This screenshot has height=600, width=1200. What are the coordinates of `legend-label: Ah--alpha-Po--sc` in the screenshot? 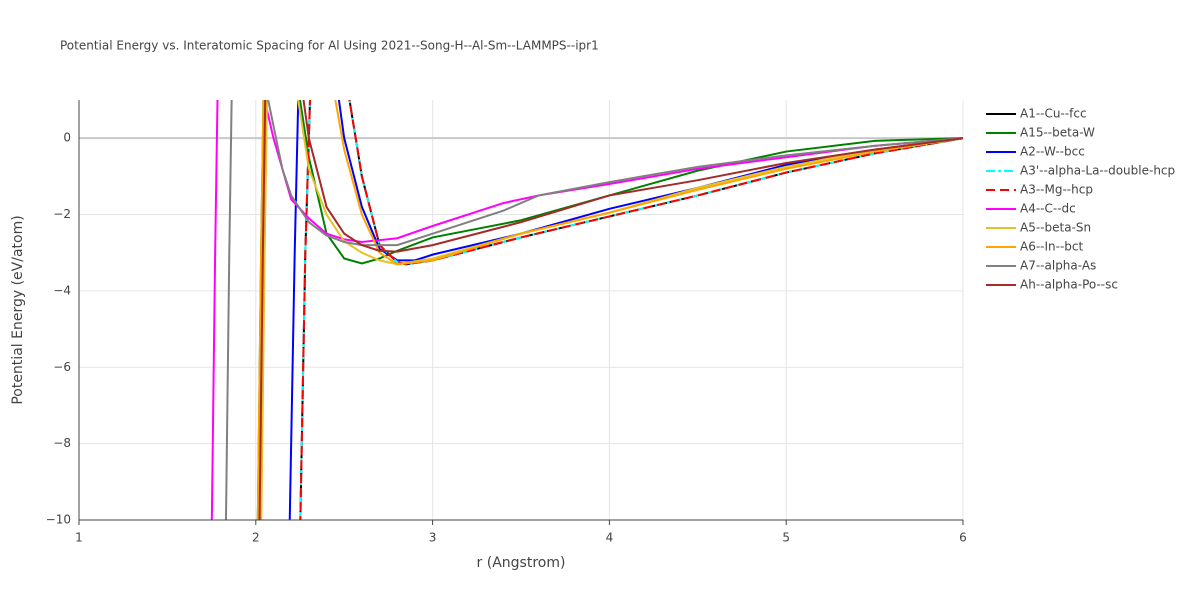 It's located at (1069, 285).